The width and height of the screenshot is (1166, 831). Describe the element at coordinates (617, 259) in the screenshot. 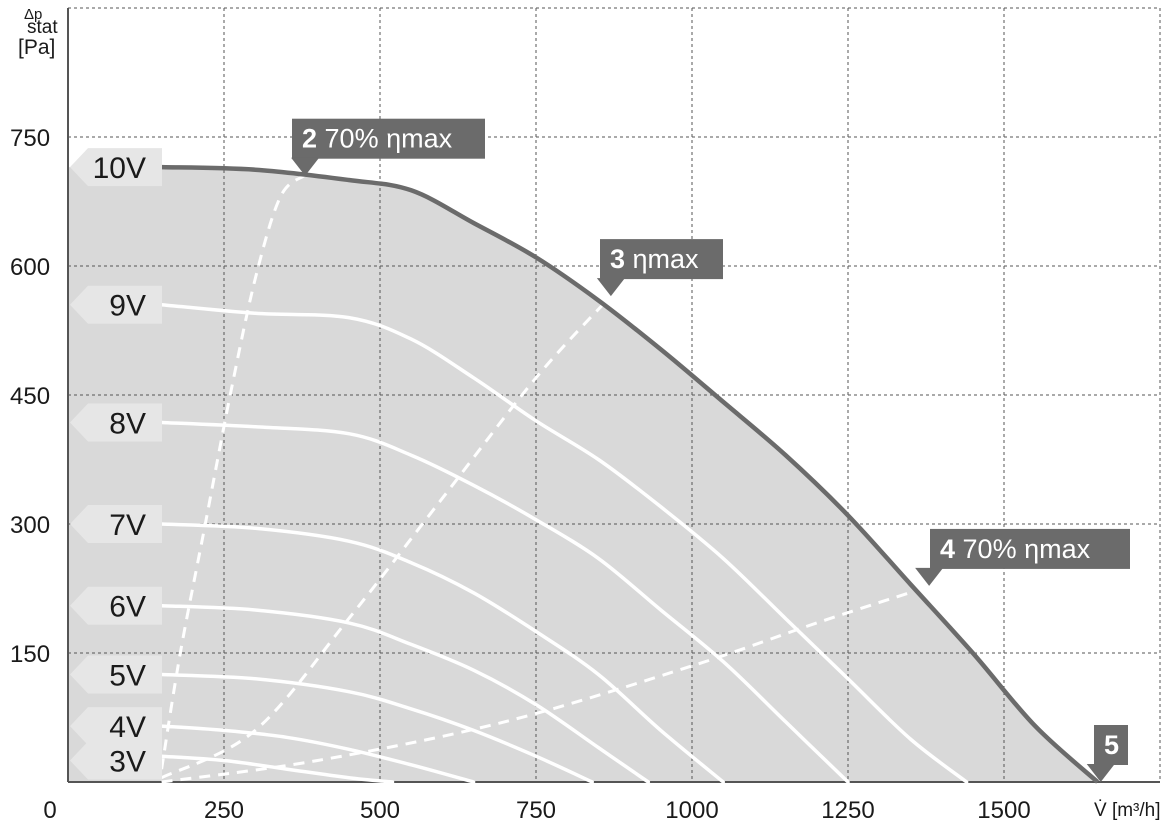

I see `marker-number: 3` at that location.